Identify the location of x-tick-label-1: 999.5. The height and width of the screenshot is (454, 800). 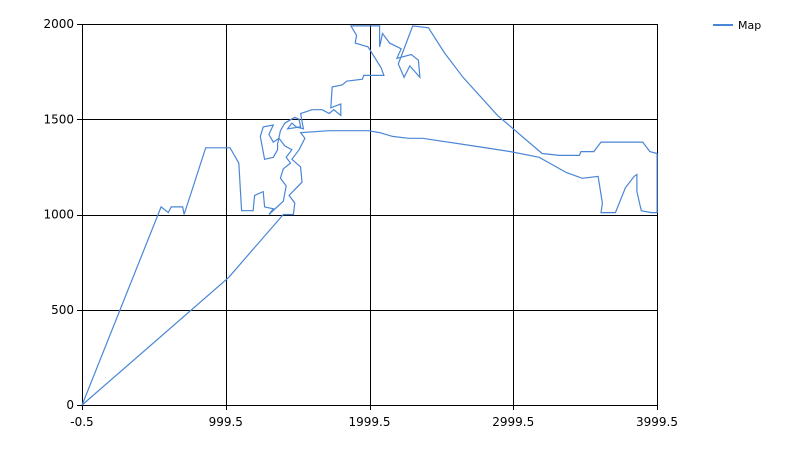
(226, 422).